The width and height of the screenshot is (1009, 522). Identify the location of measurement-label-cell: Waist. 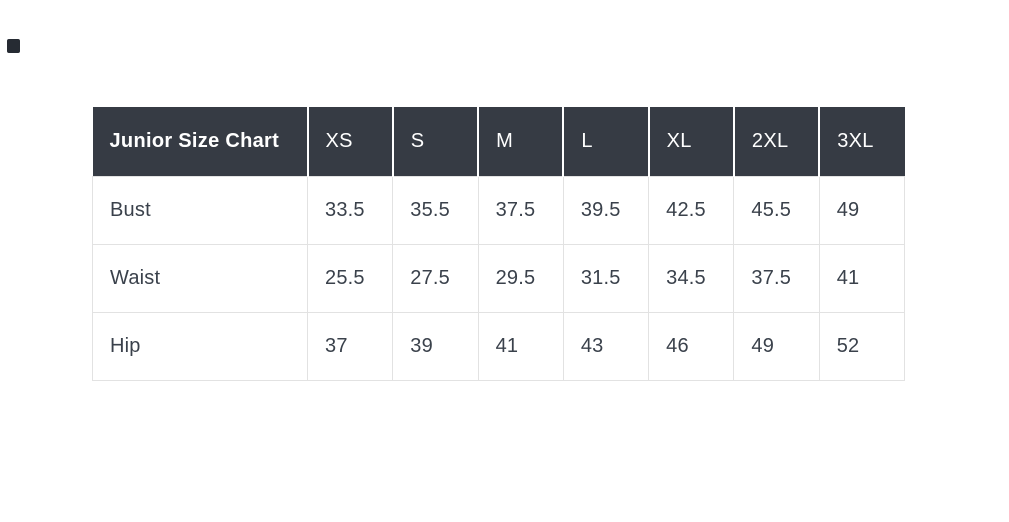
(200, 278).